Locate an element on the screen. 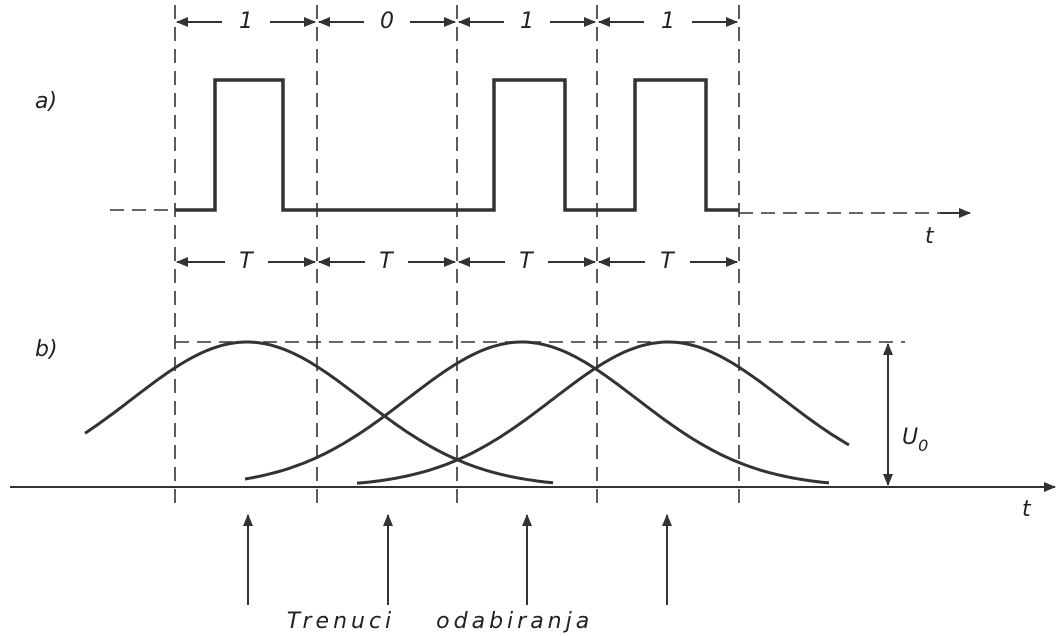 The image size is (1060, 636). bit-label: 0 is located at coordinates (387, 21).